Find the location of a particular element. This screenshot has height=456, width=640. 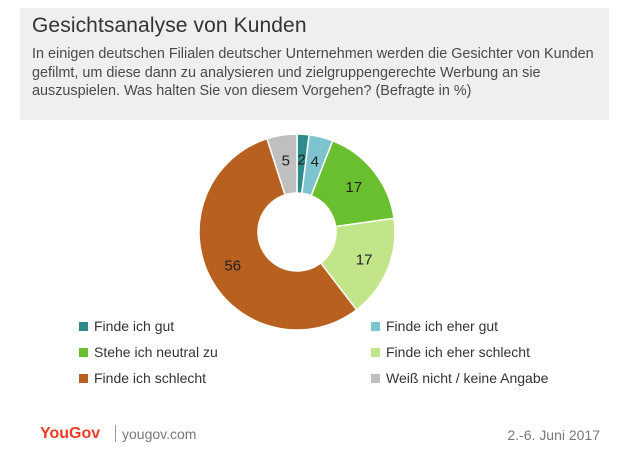

legend-label: Finde ich gut is located at coordinates (134, 326).